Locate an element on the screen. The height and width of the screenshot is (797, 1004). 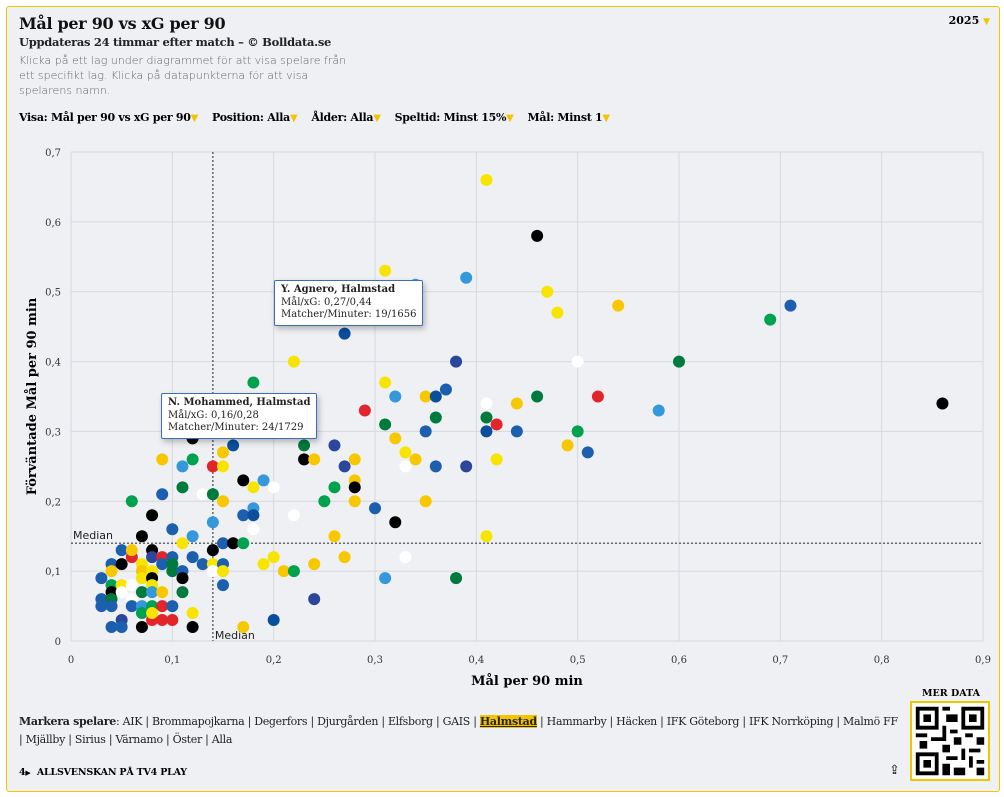
team-link-0: AIK is located at coordinates (132, 721).